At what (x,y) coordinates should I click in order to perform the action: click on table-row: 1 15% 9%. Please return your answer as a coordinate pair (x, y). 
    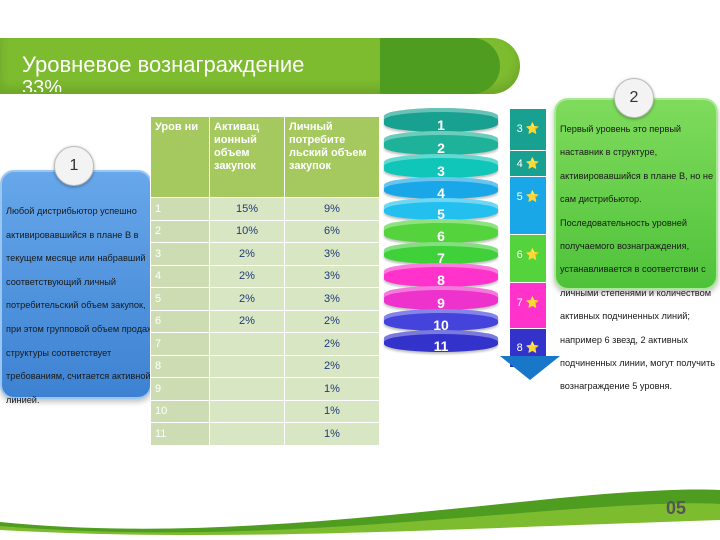
    Looking at the image, I should click on (265, 209).